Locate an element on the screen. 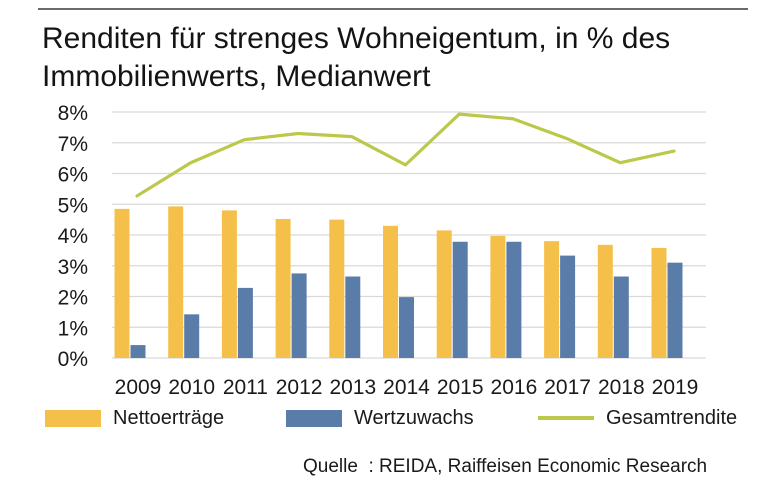 The height and width of the screenshot is (500, 768). legend-item-wertzuwachs: Wertzuwachs is located at coordinates (380, 418).